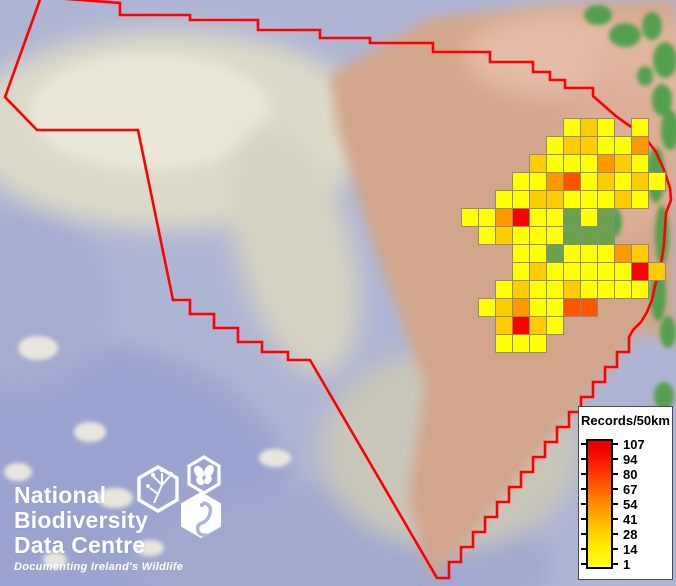 This screenshot has height=586, width=676. What do you see at coordinates (179, 497) in the screenshot?
I see `logo-hexagons` at bounding box center [179, 497].